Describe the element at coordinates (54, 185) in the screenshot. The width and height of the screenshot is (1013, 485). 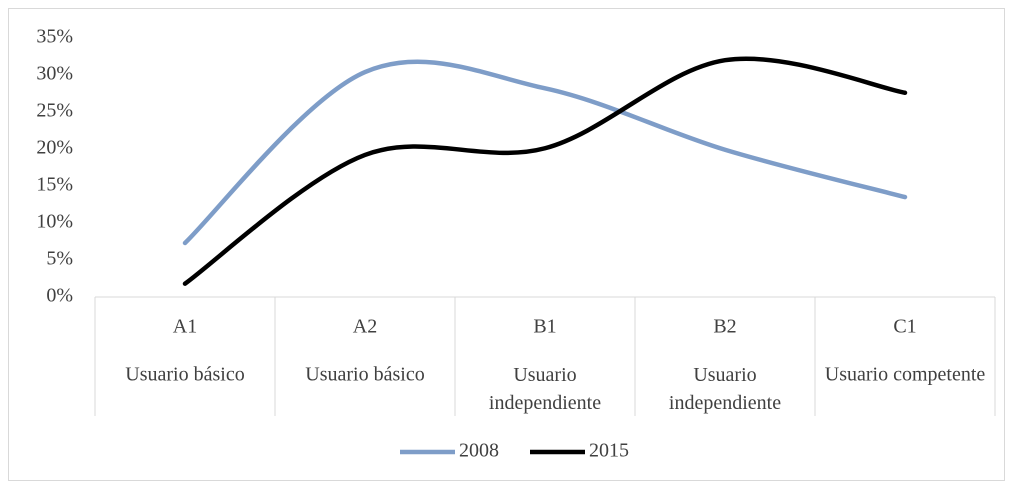
I see `y-tick-label: 15%` at that location.